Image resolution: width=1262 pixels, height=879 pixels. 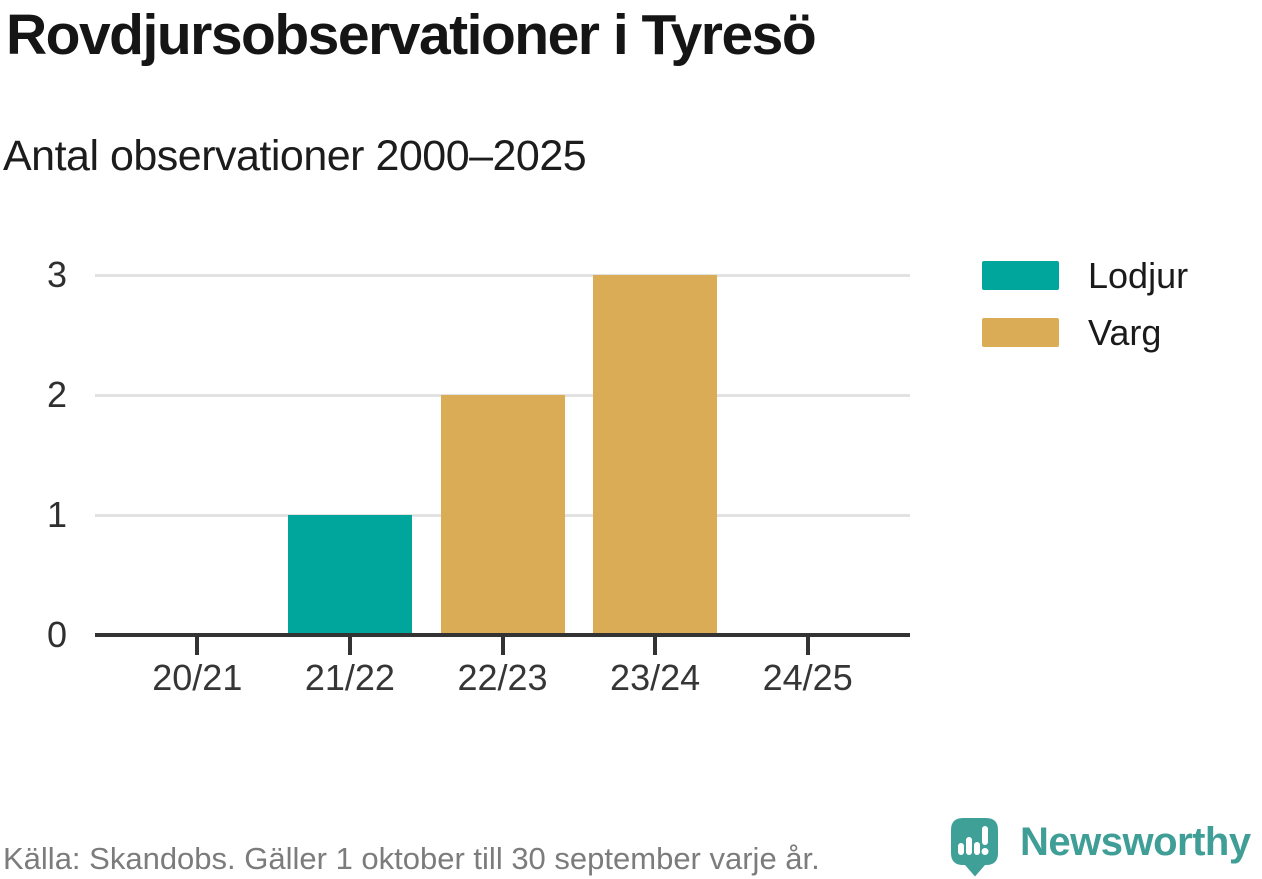 What do you see at coordinates (1085, 275) in the screenshot?
I see `legend-item-lodjur: Lodjur` at bounding box center [1085, 275].